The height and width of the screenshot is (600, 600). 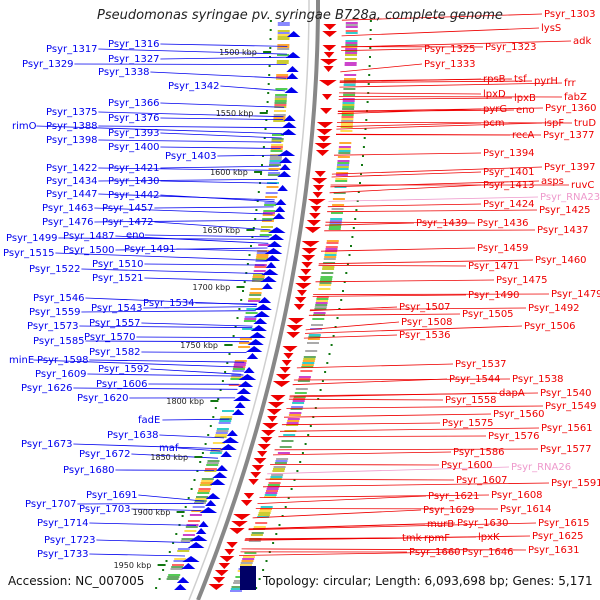 What do you see at coordinates (72, 49) in the screenshot?
I see `gene-label-forward: Psyr_1317` at bounding box center [72, 49].